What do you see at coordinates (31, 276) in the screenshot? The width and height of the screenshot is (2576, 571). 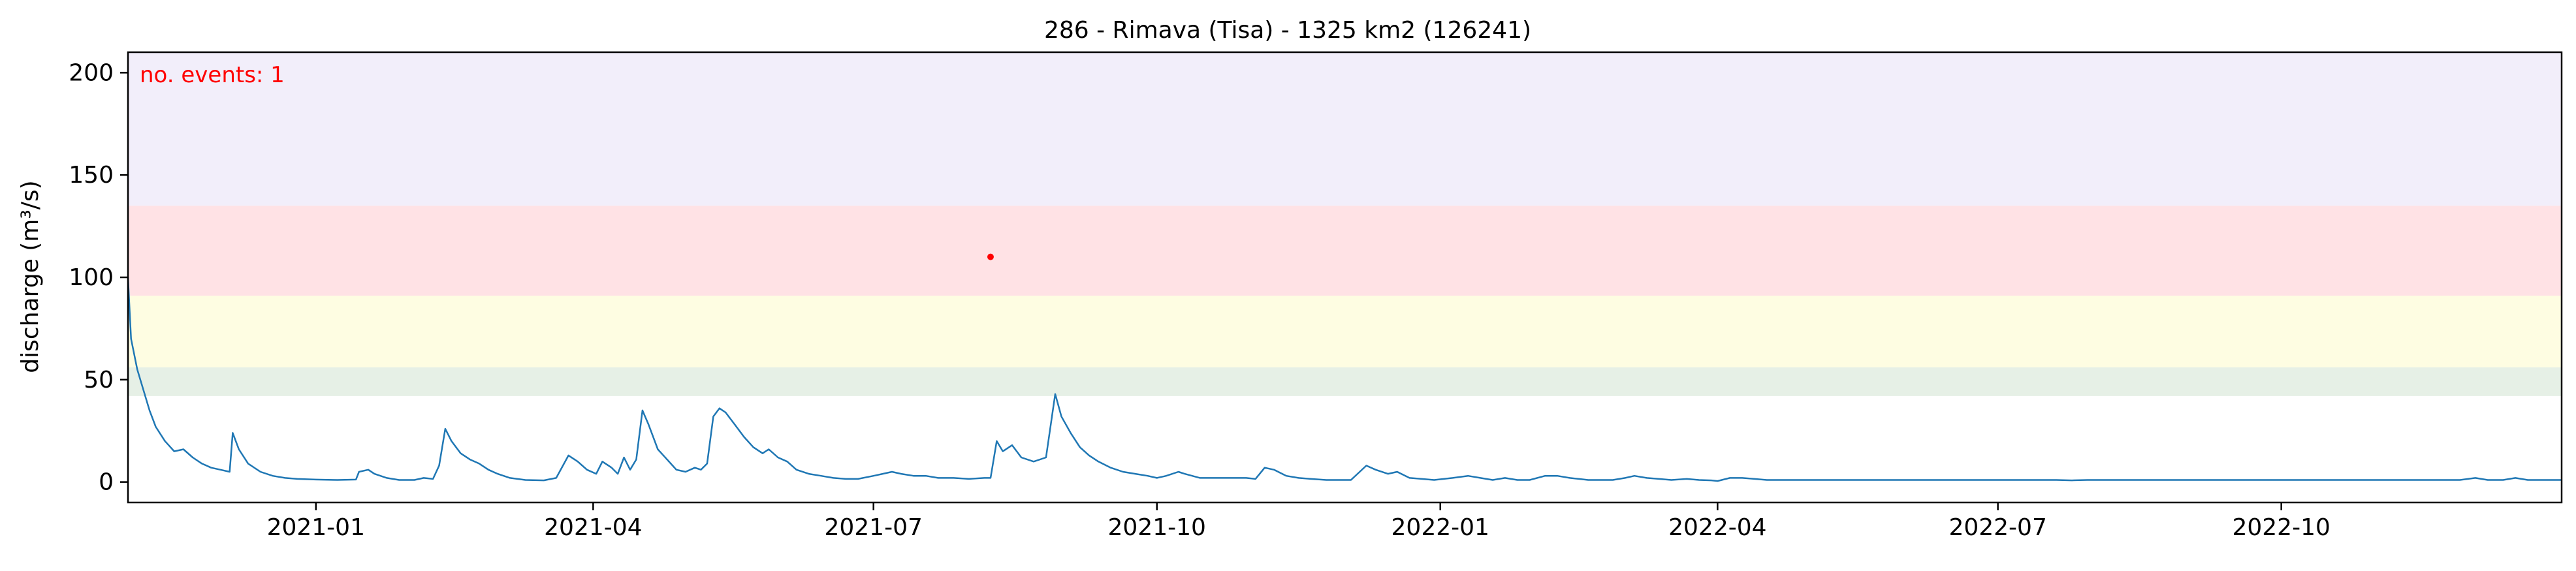 I see `y-axis-label: discharge (m³/s)` at bounding box center [31, 276].